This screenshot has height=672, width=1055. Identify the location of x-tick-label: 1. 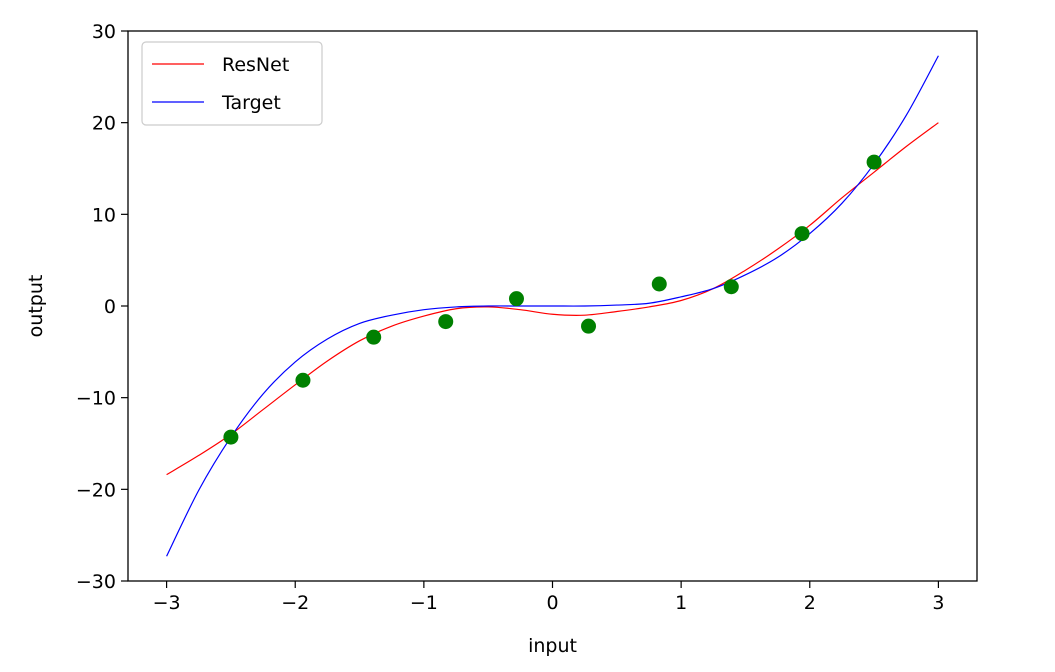
(681, 603).